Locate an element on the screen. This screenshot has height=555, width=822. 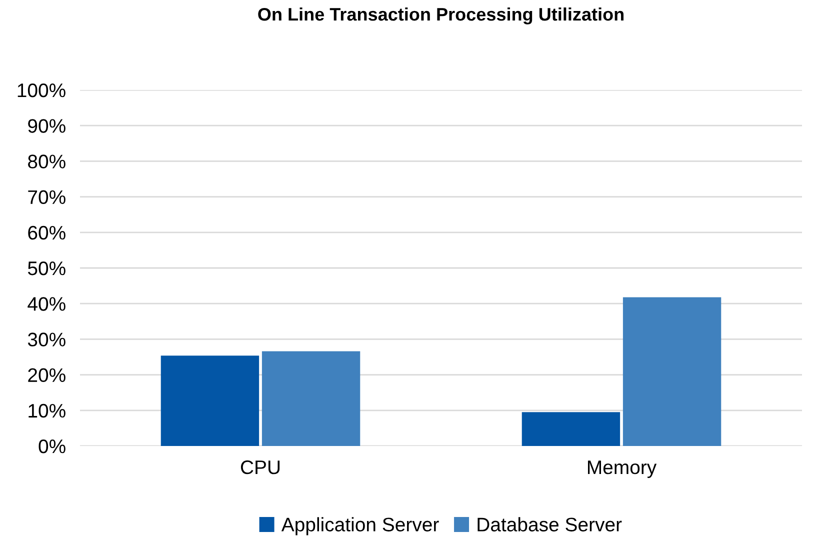
chart-title: On Line Transaction Processing Utilization is located at coordinates (441, 15).